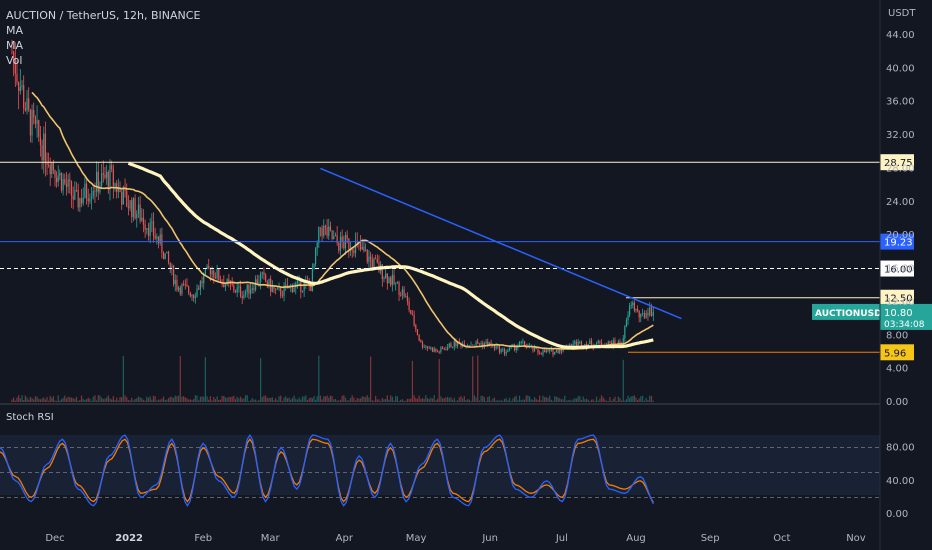 The image size is (932, 550). What do you see at coordinates (852, 314) in the screenshot?
I see `symbol-tag-label: AUCTIONUSDT` at bounding box center [852, 314].